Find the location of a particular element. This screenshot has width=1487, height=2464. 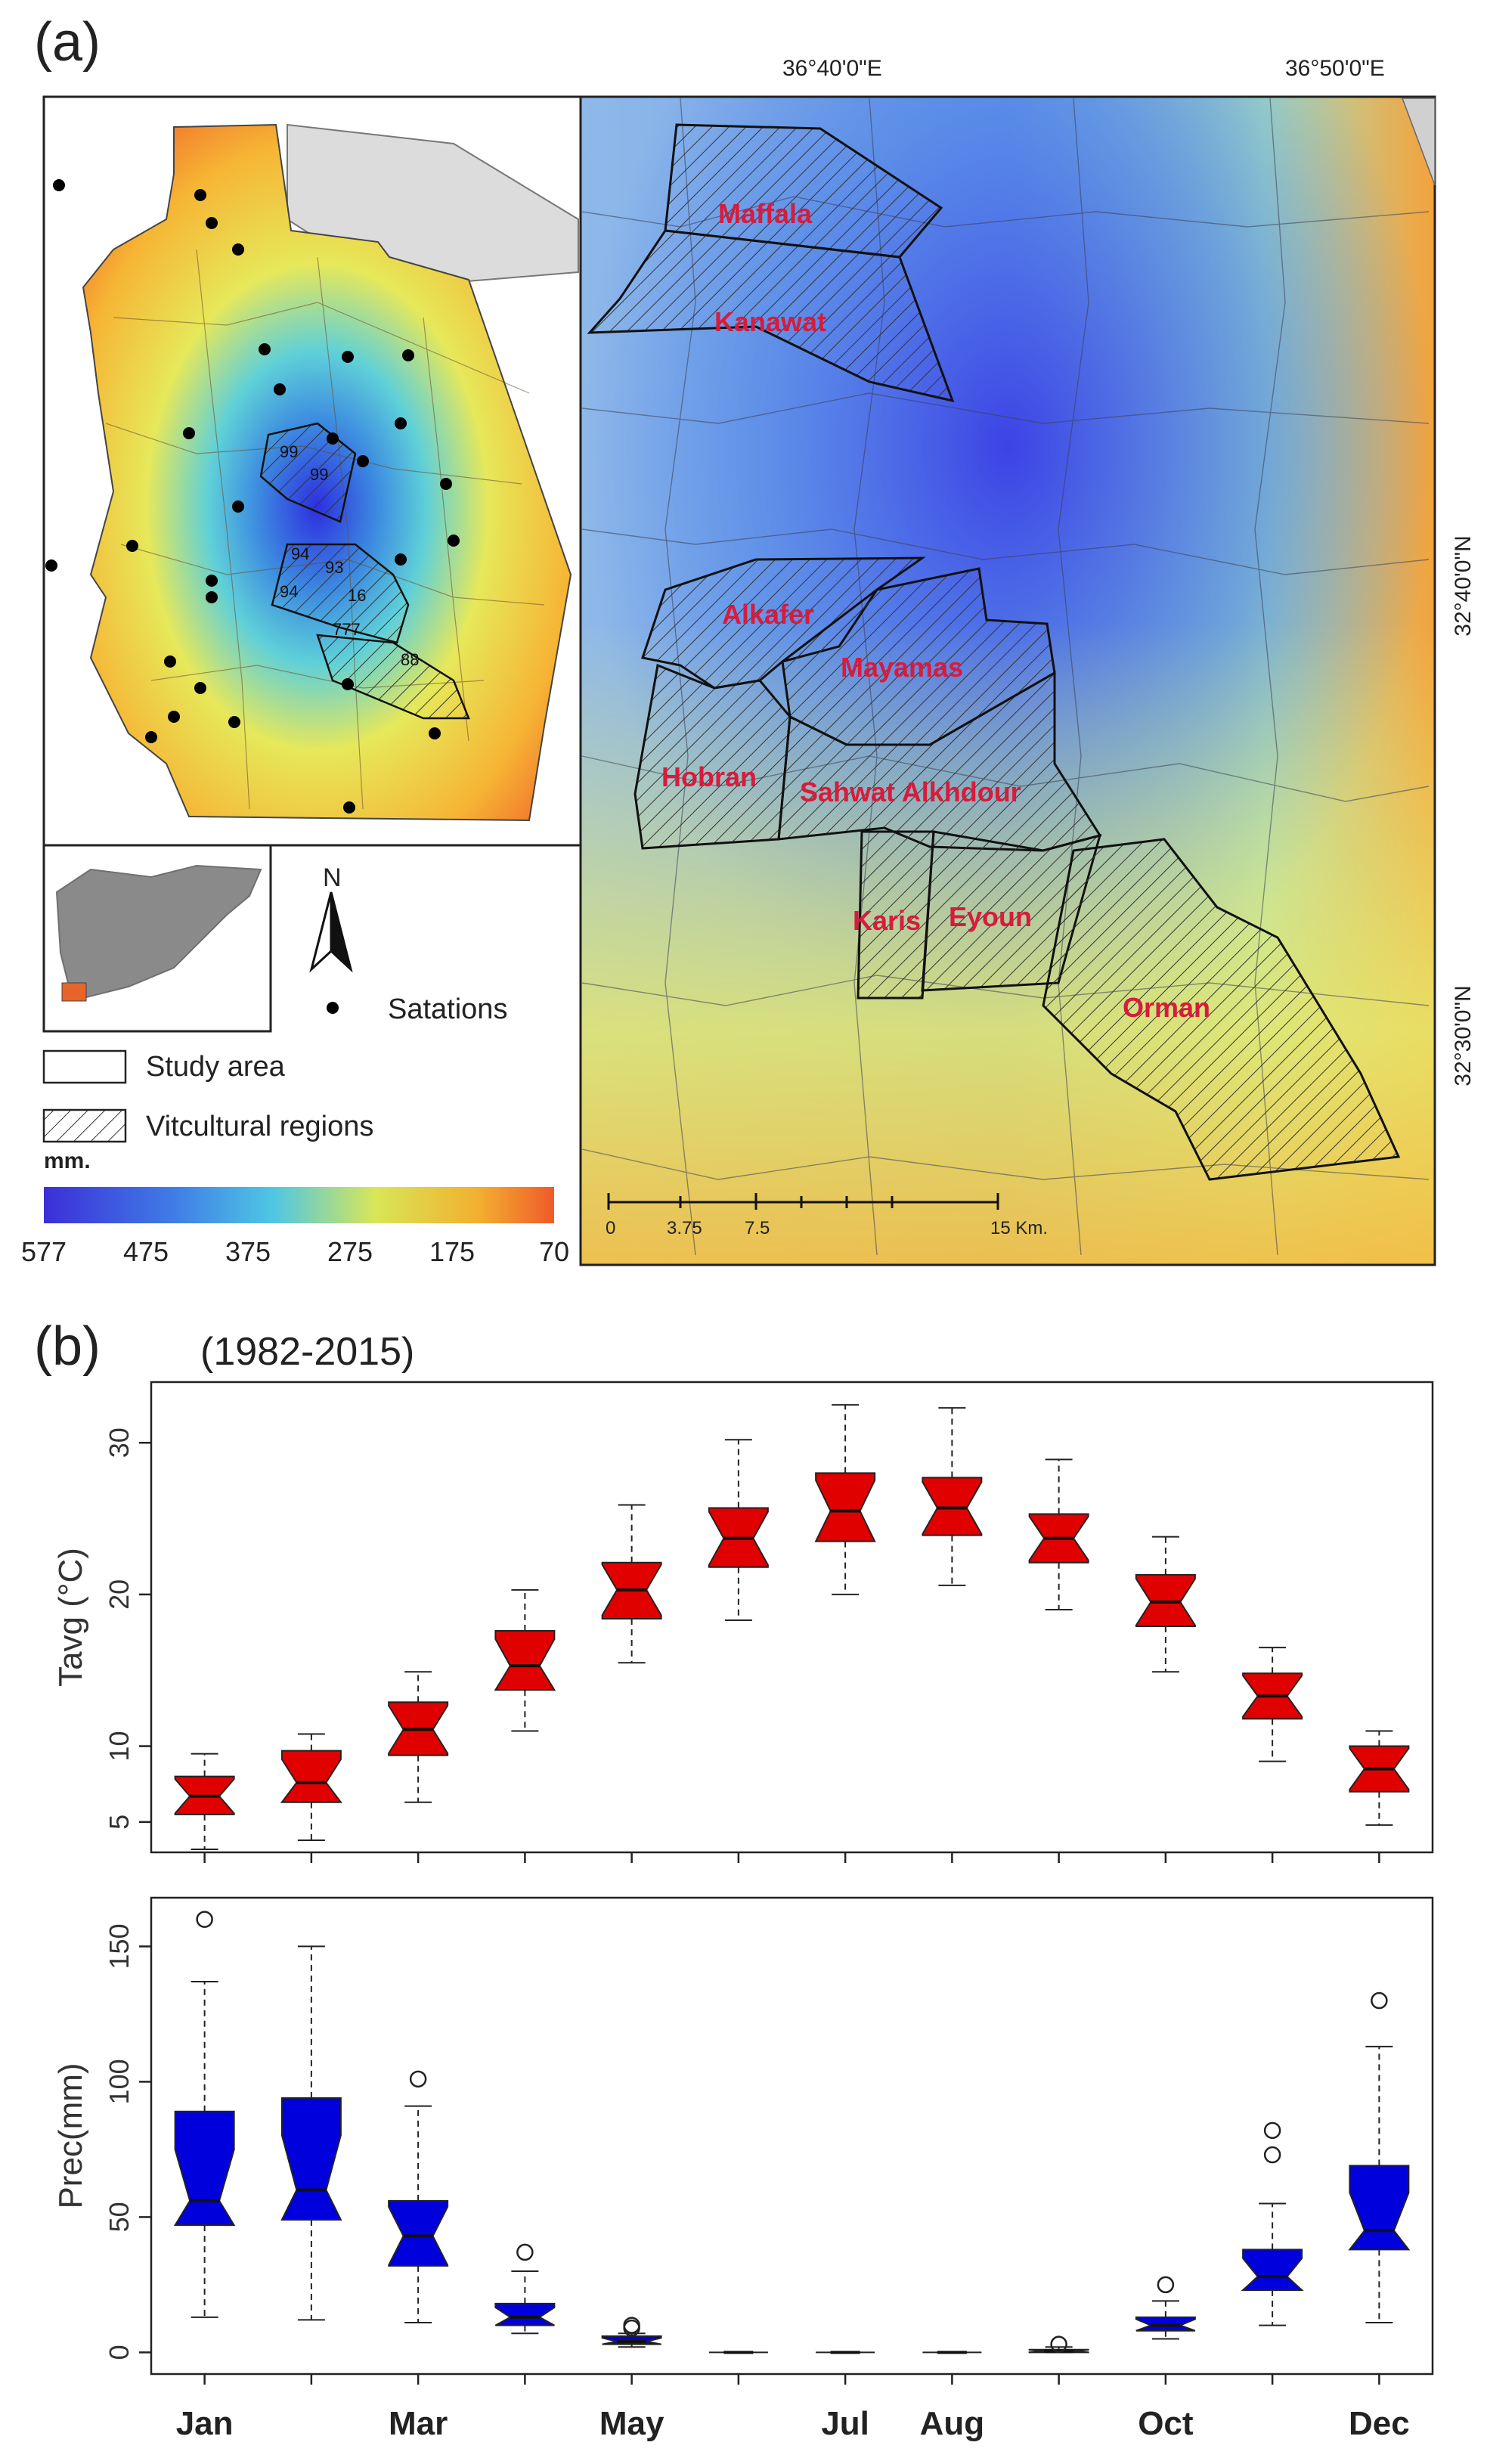

y-tick-label: 0 is located at coordinates (120, 2352).